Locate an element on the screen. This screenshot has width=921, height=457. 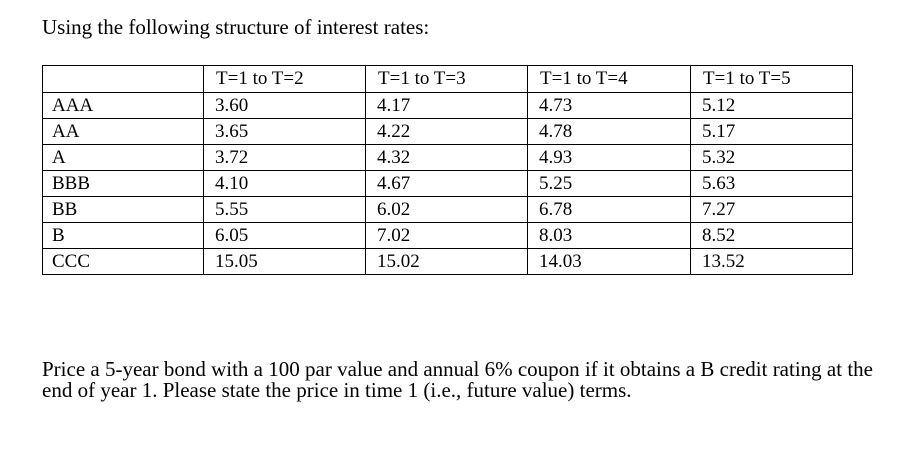
table-row: B 6.05 7.02 8.03 8.52 is located at coordinates (447, 235).